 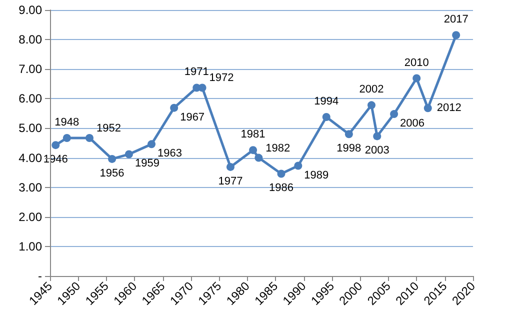 I want to click on annotation: 1952, so click(x=108, y=128).